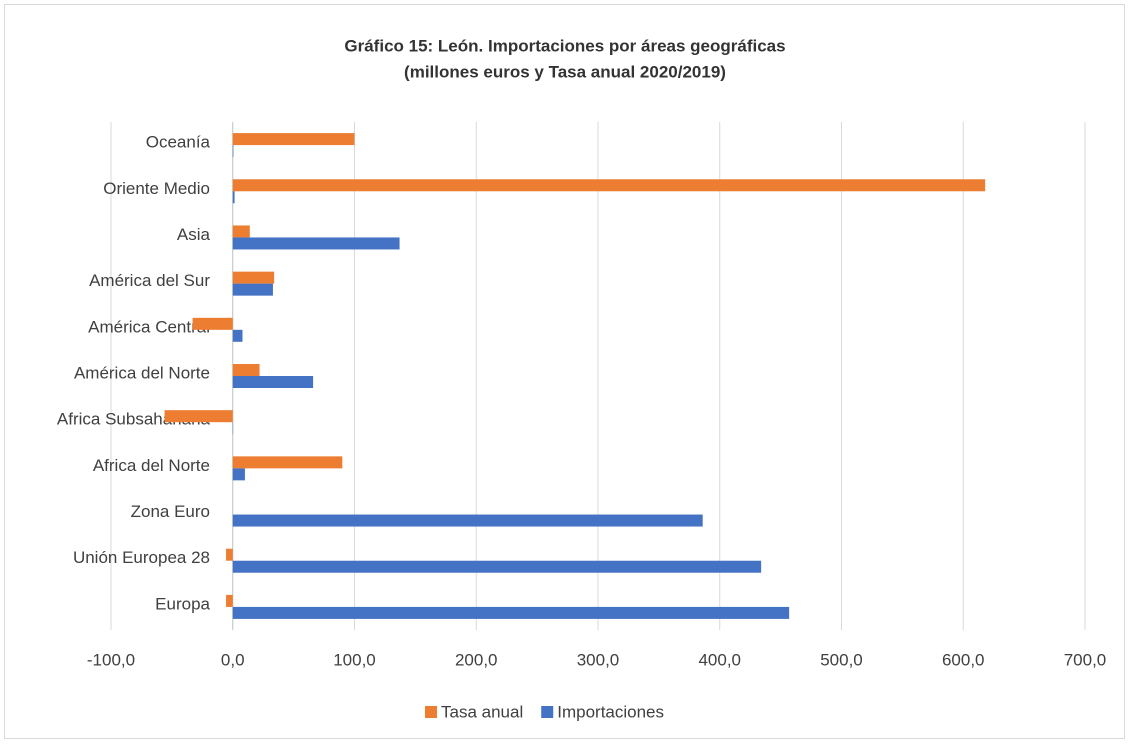 The image size is (1129, 748). What do you see at coordinates (170, 511) in the screenshot?
I see `y-tick-label: Zona Euro` at bounding box center [170, 511].